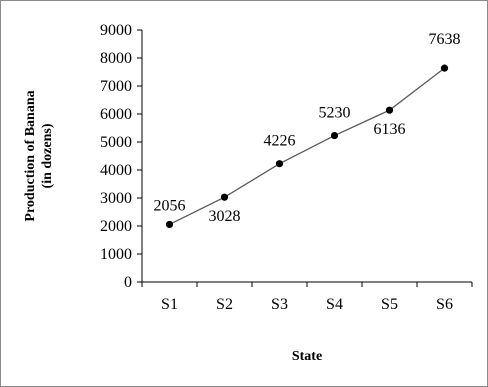 The width and height of the screenshot is (488, 387). I want to click on y-tick-label: 9000, so click(116, 30).